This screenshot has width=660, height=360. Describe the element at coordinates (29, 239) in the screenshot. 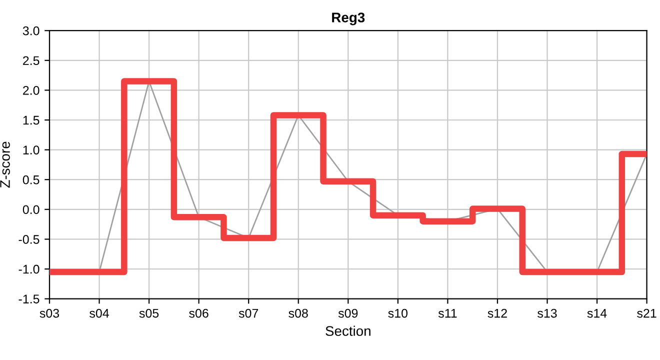

I see `y-tick-label: -0.5` at that location.